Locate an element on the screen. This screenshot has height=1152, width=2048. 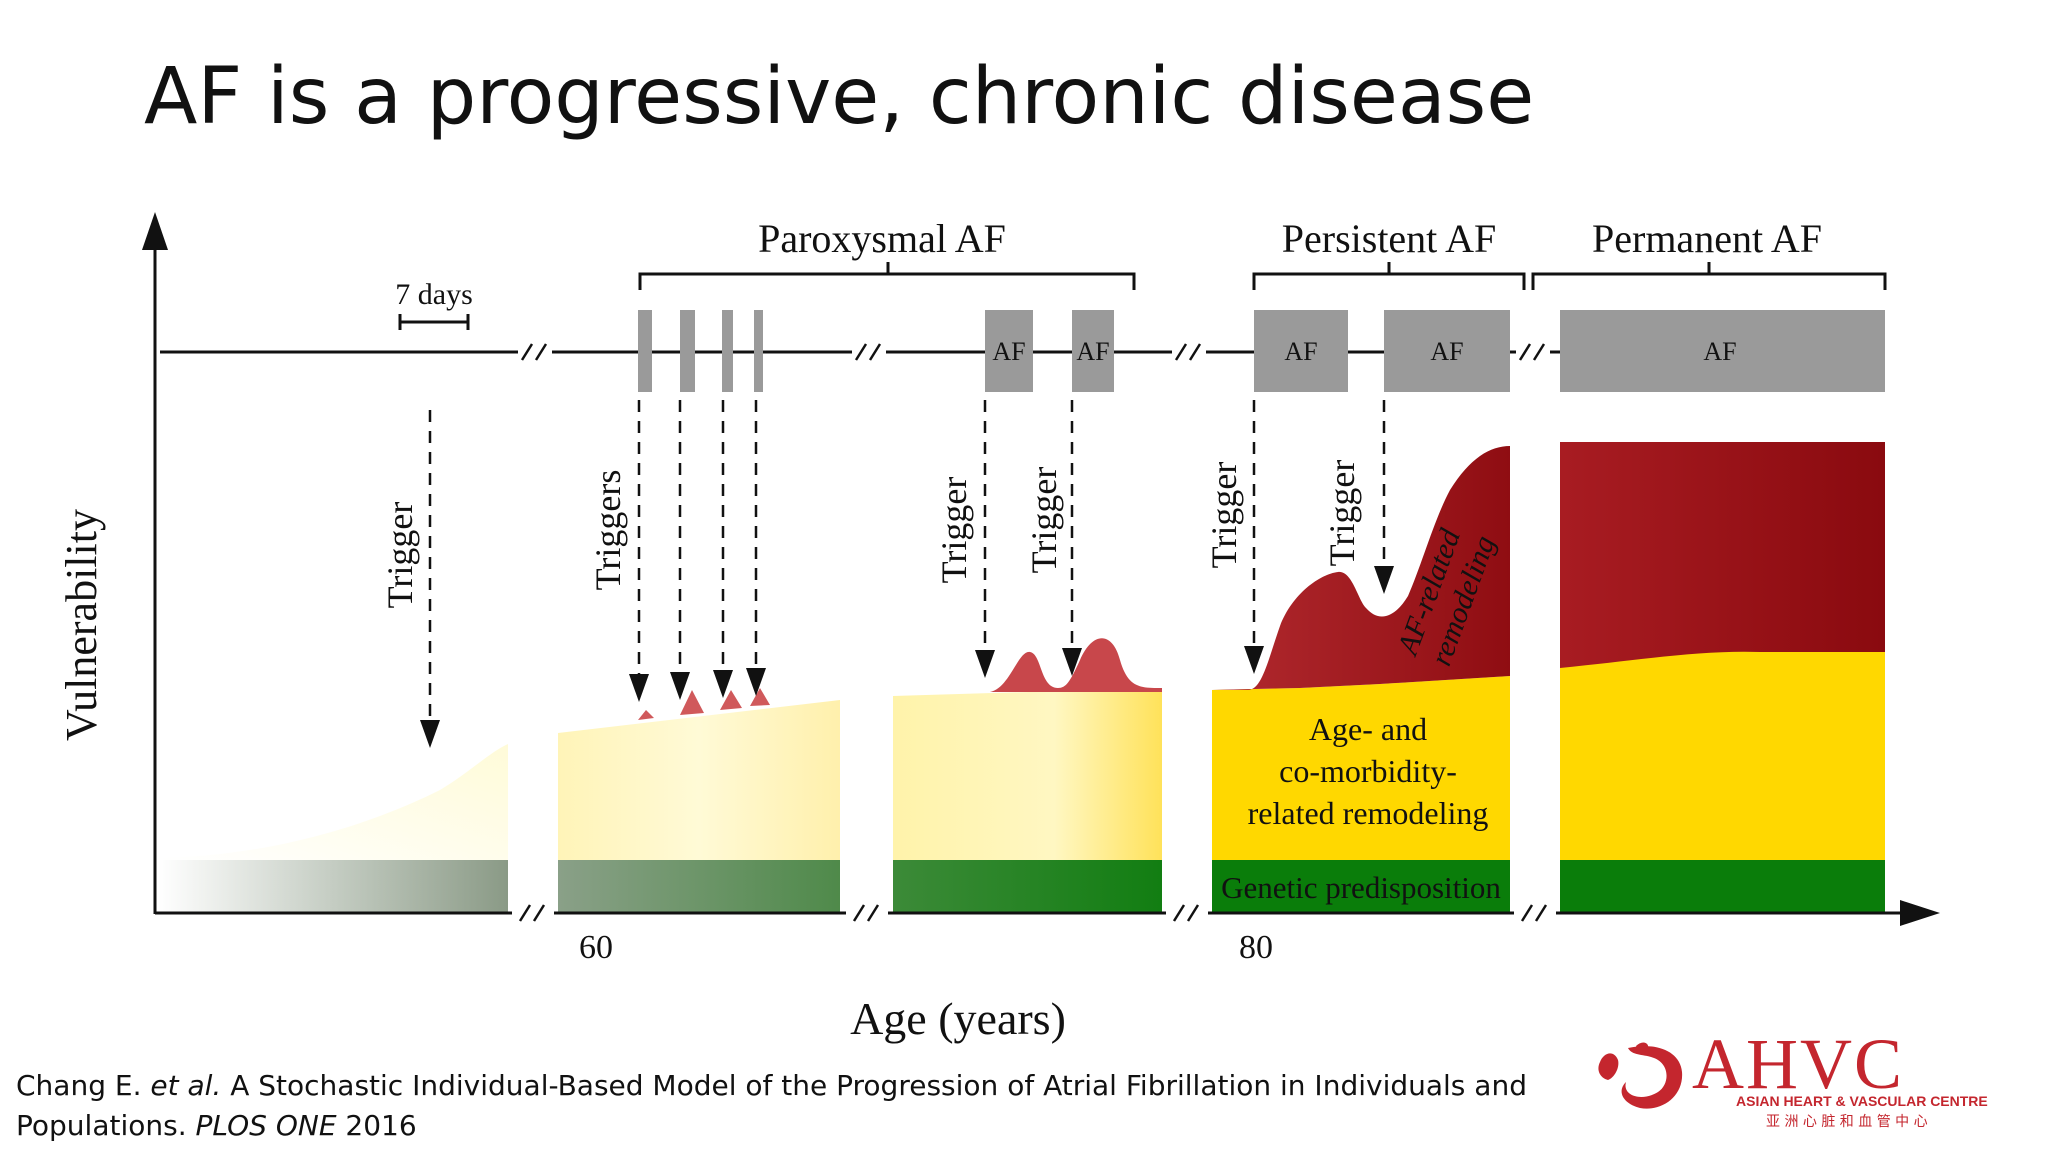
scale-bar-label: 7 days is located at coordinates (434, 294).